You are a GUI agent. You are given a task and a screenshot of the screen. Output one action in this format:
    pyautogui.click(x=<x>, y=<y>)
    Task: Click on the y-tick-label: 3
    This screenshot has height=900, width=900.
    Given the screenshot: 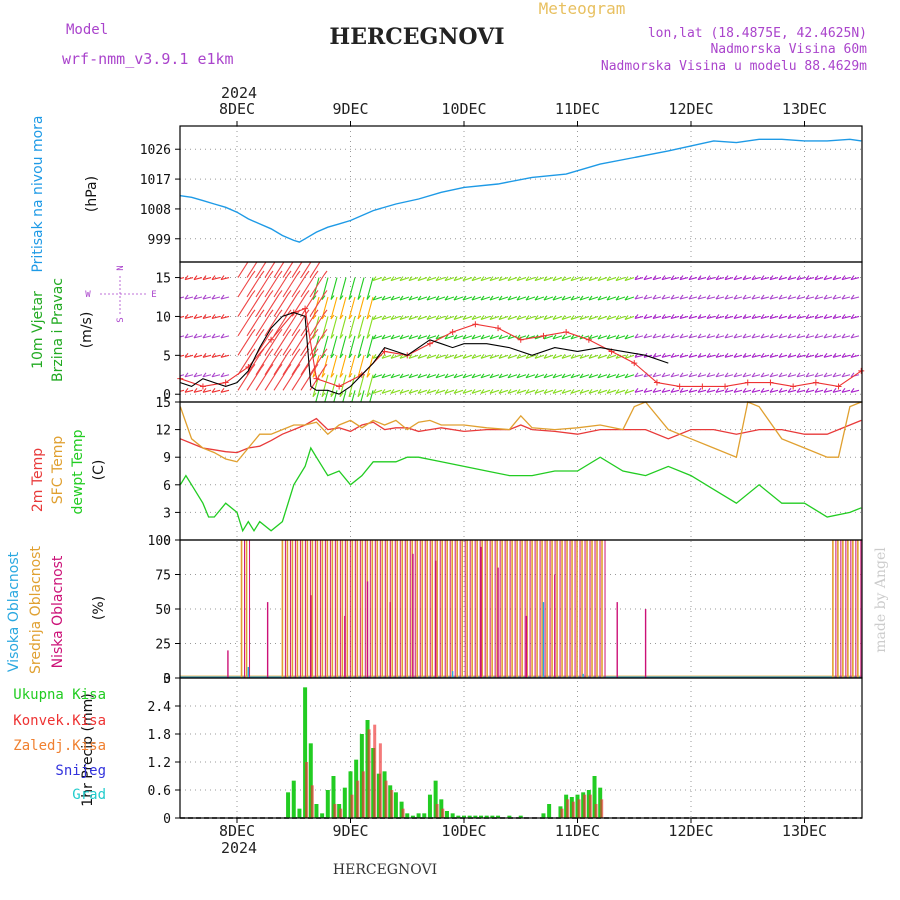 What is the action you would take?
    pyautogui.click(x=167, y=513)
    